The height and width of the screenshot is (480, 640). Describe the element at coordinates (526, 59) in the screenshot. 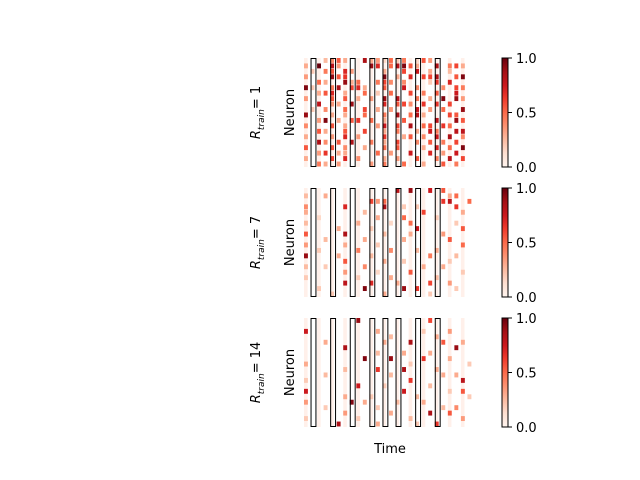

I see `colorbar-tick-label: 1.0` at that location.